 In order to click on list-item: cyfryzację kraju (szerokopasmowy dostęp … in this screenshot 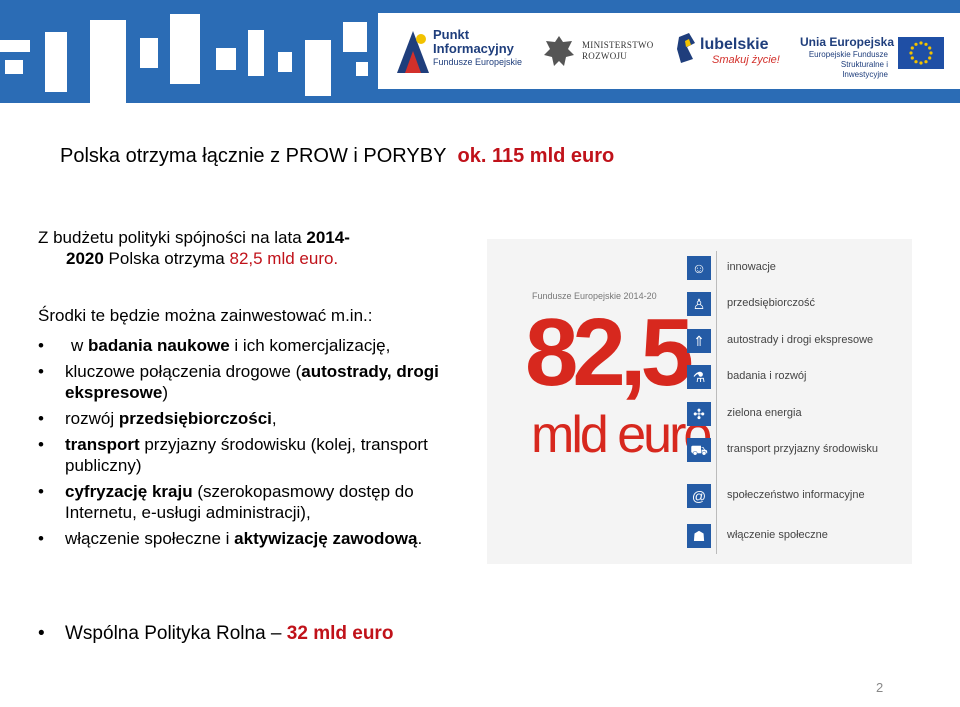, I will do `click(258, 502)`.